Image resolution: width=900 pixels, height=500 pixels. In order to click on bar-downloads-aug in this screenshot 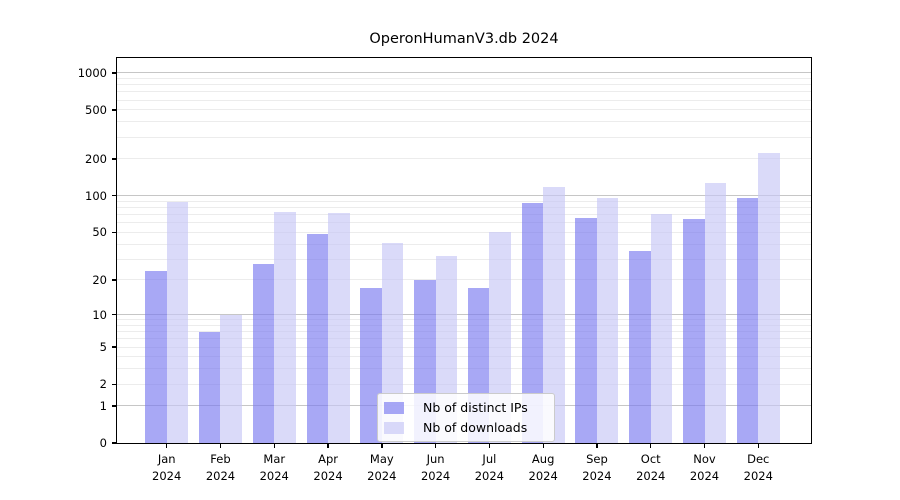, I will do `click(554, 315)`.